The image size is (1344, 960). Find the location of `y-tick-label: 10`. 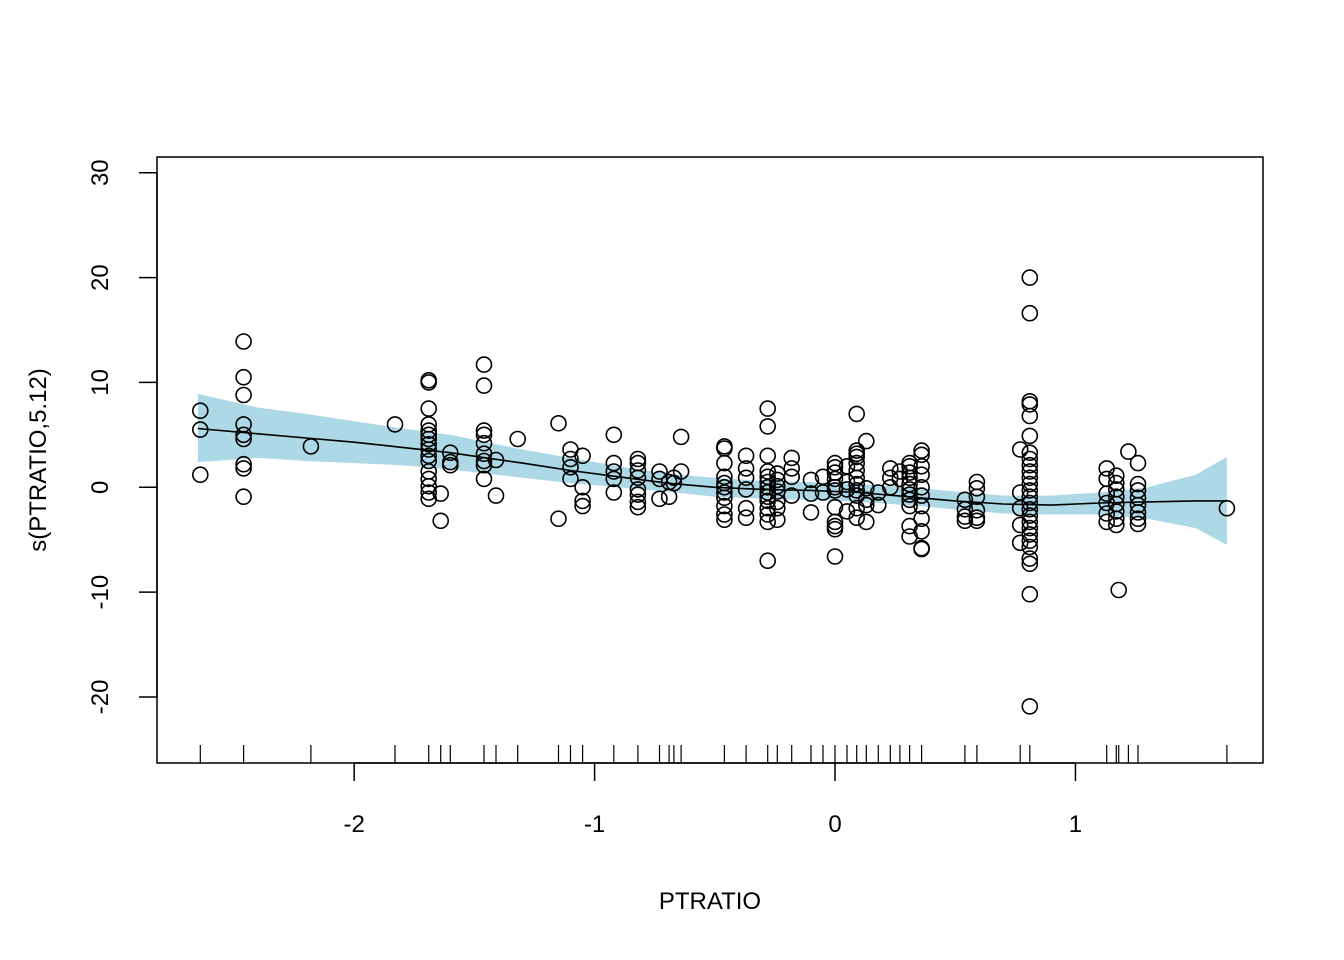

y-tick-label: 10 is located at coordinates (100, 382).